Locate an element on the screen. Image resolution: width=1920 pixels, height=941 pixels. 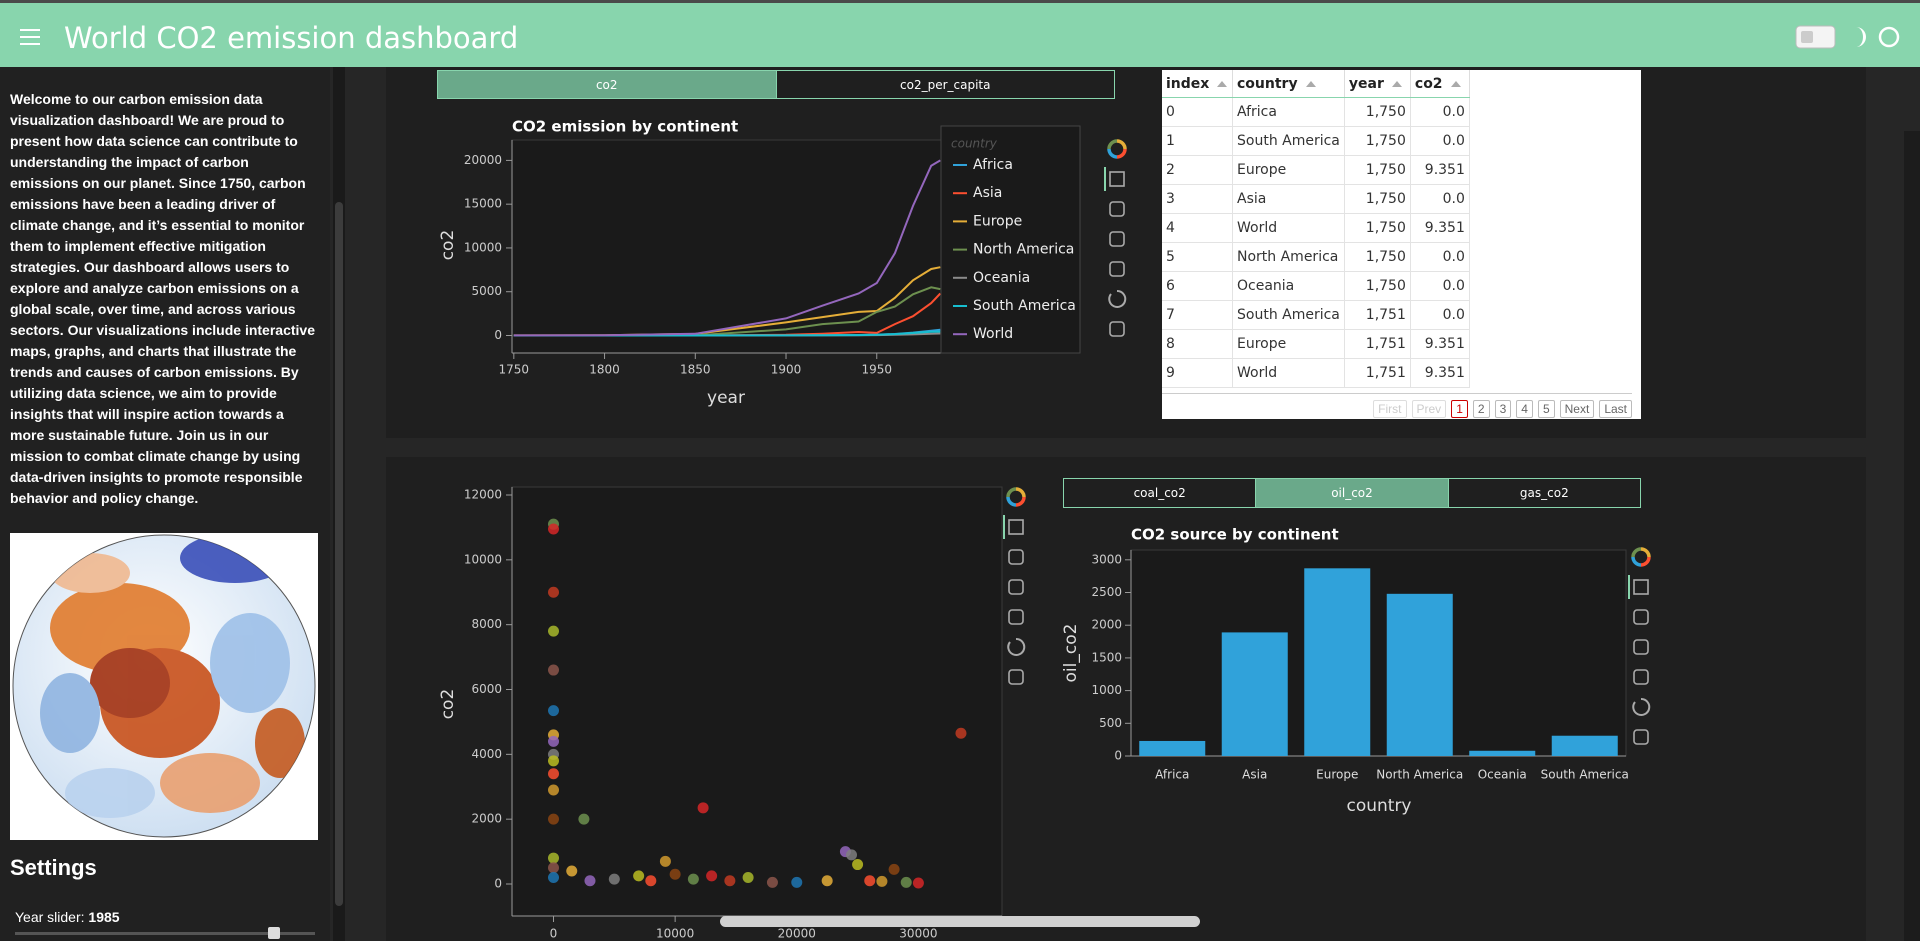
legend-label: Africa is located at coordinates (993, 165).